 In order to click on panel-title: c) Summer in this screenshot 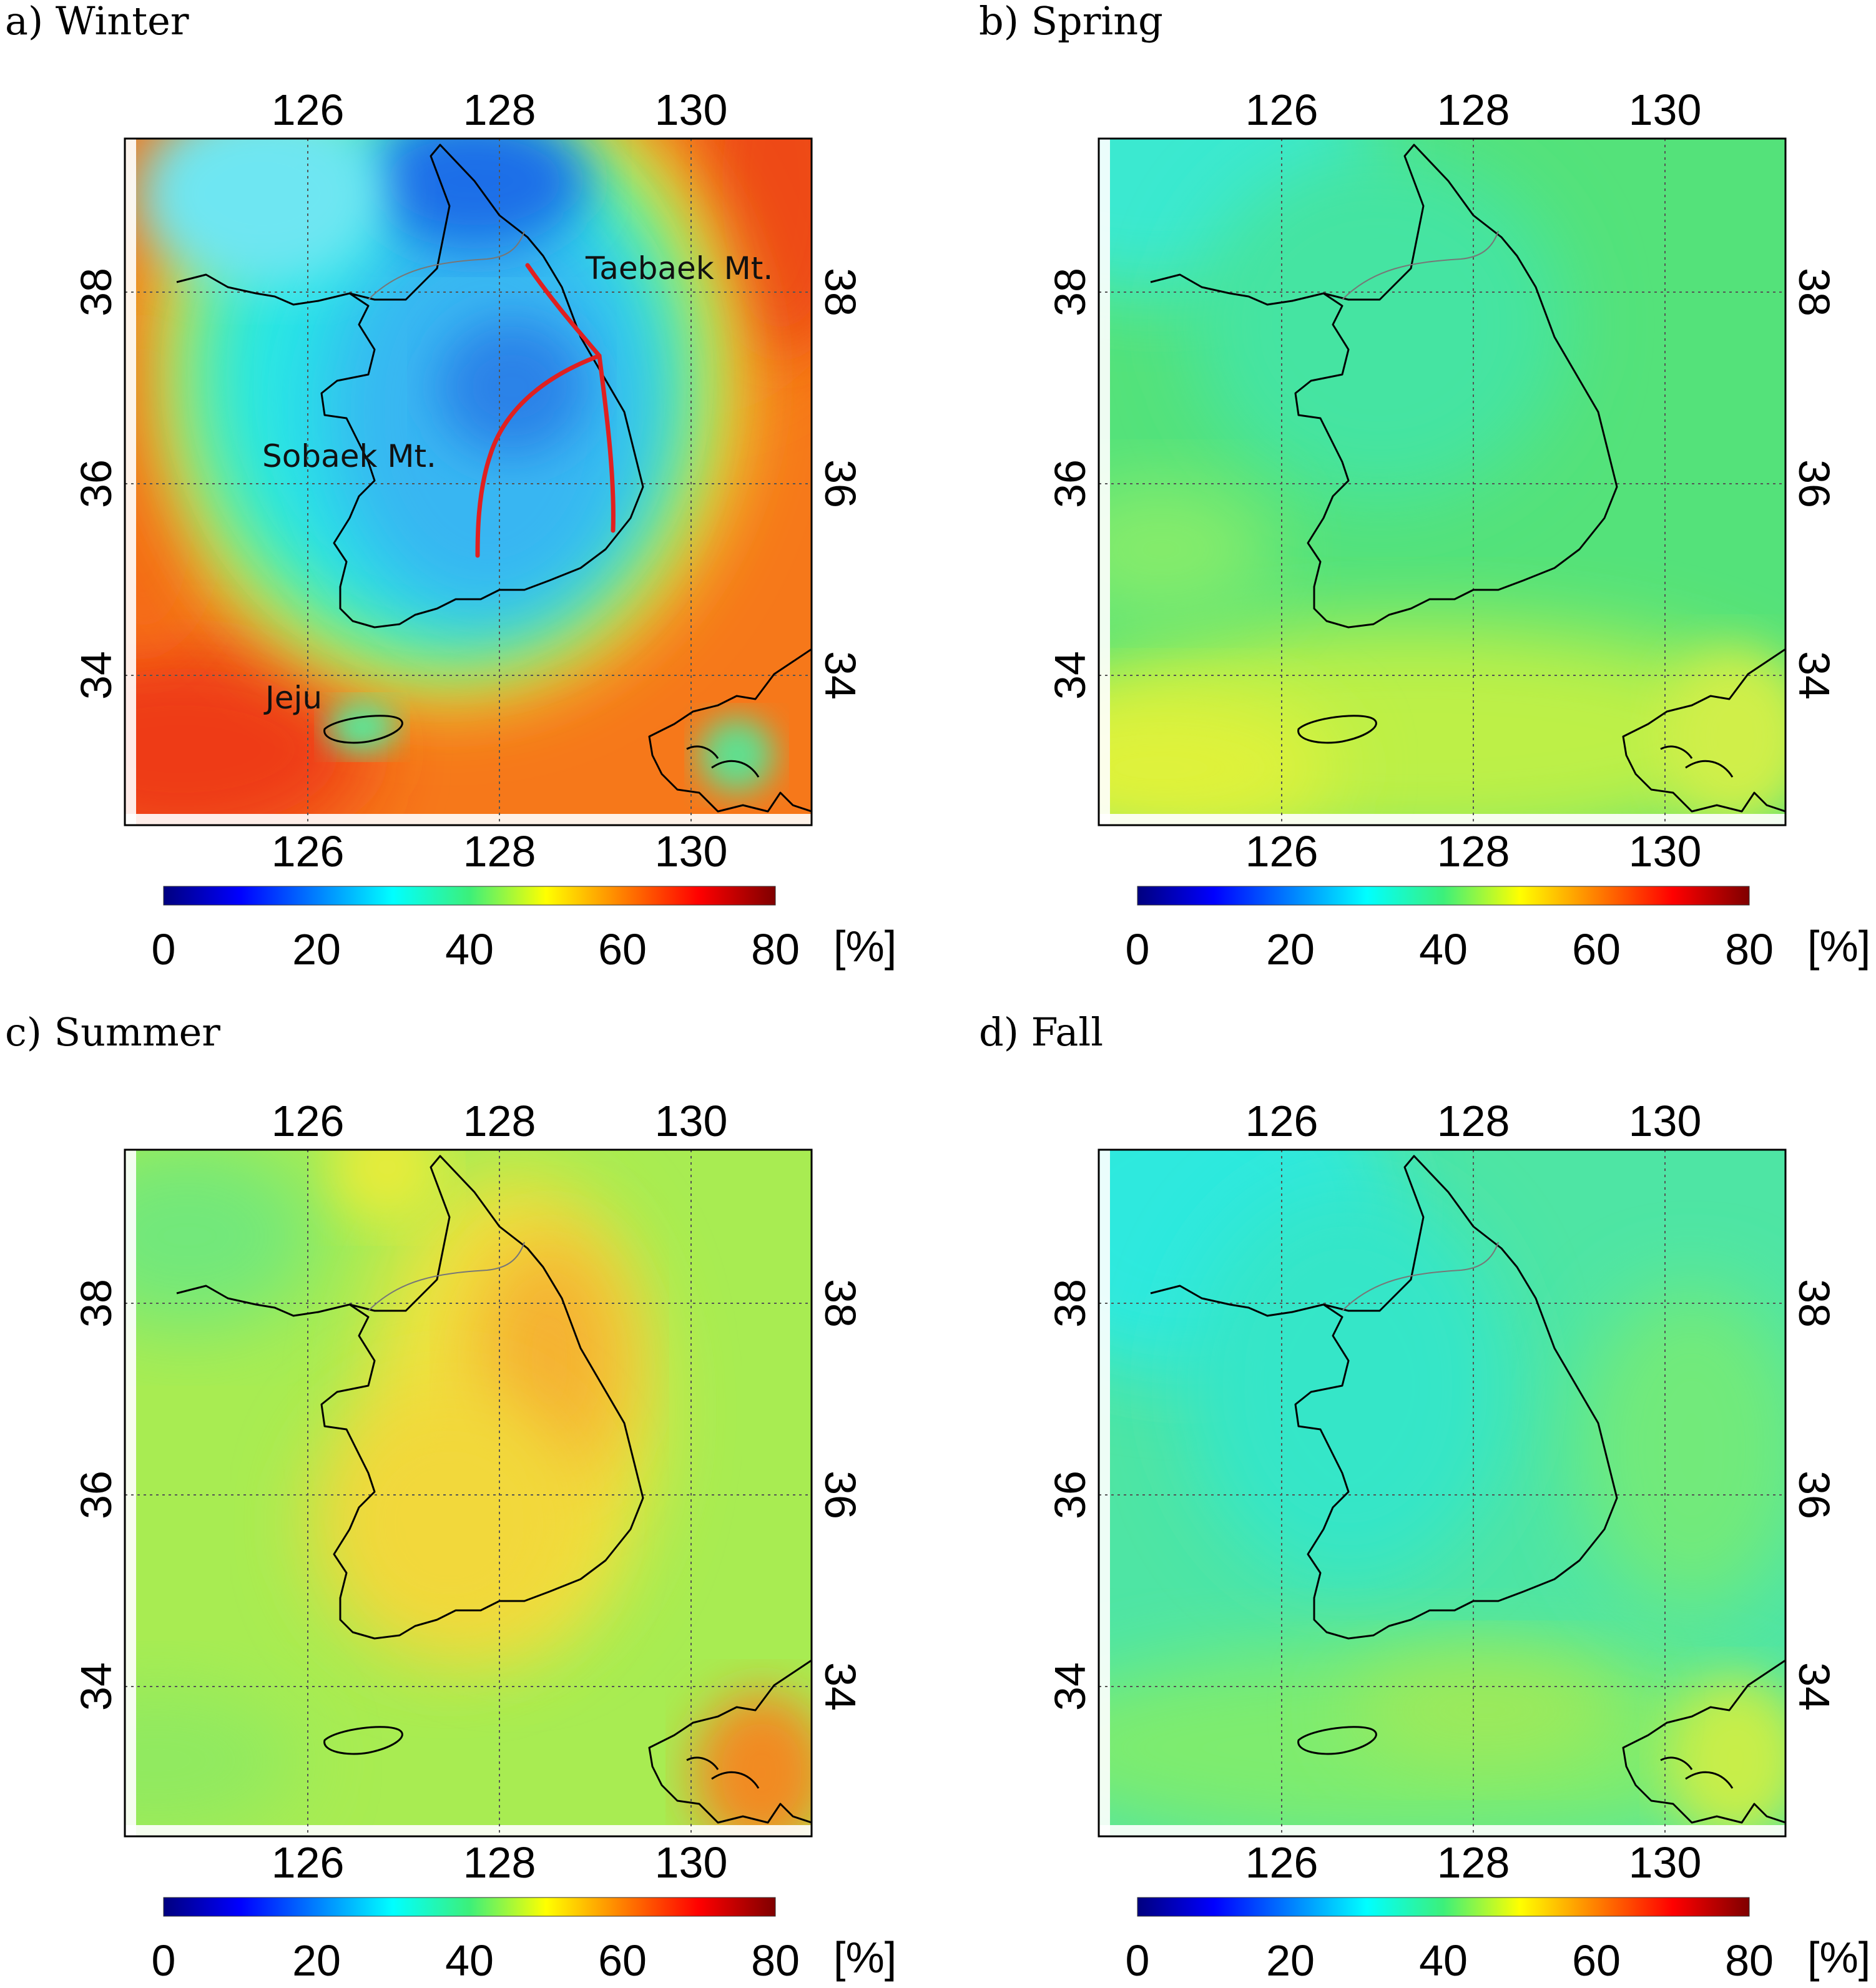, I will do `click(112, 1032)`.